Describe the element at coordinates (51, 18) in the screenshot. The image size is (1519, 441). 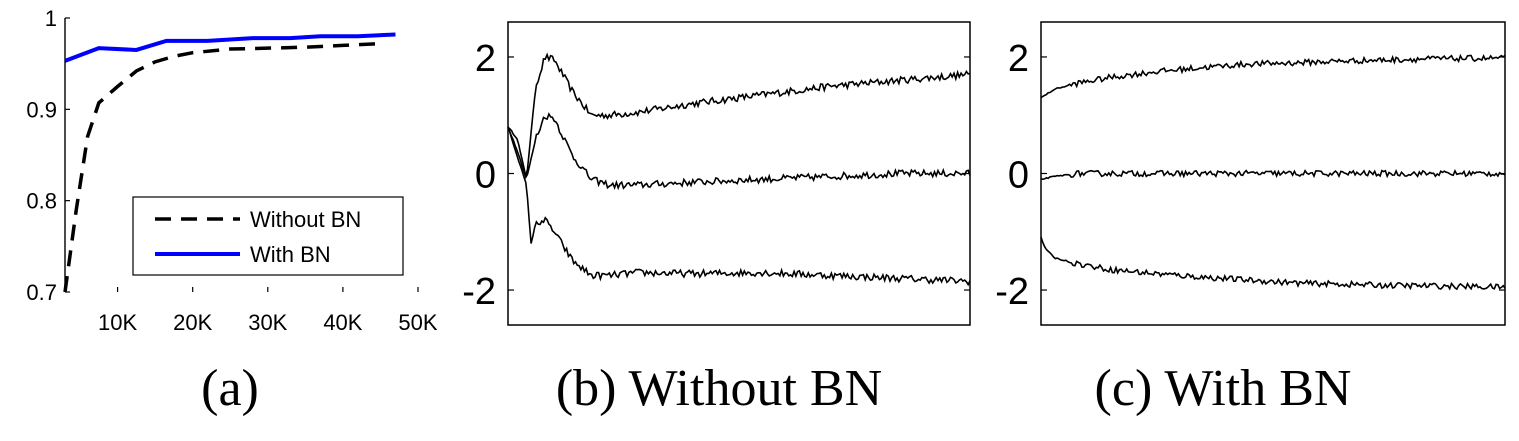
I see `panel-a-ytick-label: 1` at that location.